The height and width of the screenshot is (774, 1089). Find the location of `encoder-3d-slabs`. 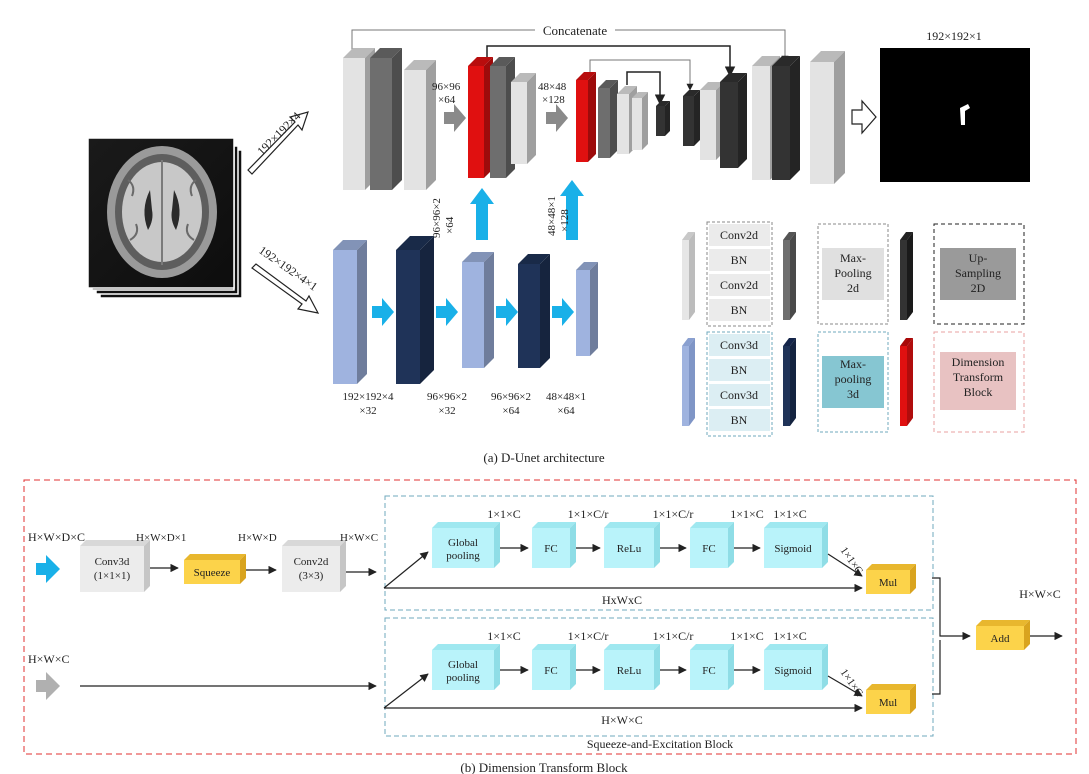

encoder-3d-slabs is located at coordinates (465, 310).